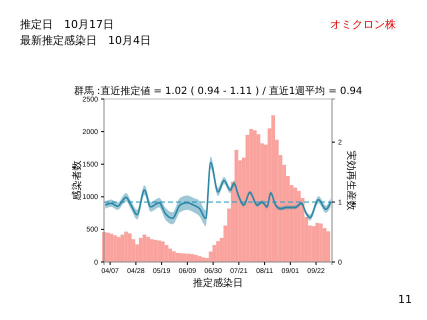 The image size is (427, 320). Describe the element at coordinates (85, 40) in the screenshot. I see `text: 最新推定感染日 10月4日` at that location.